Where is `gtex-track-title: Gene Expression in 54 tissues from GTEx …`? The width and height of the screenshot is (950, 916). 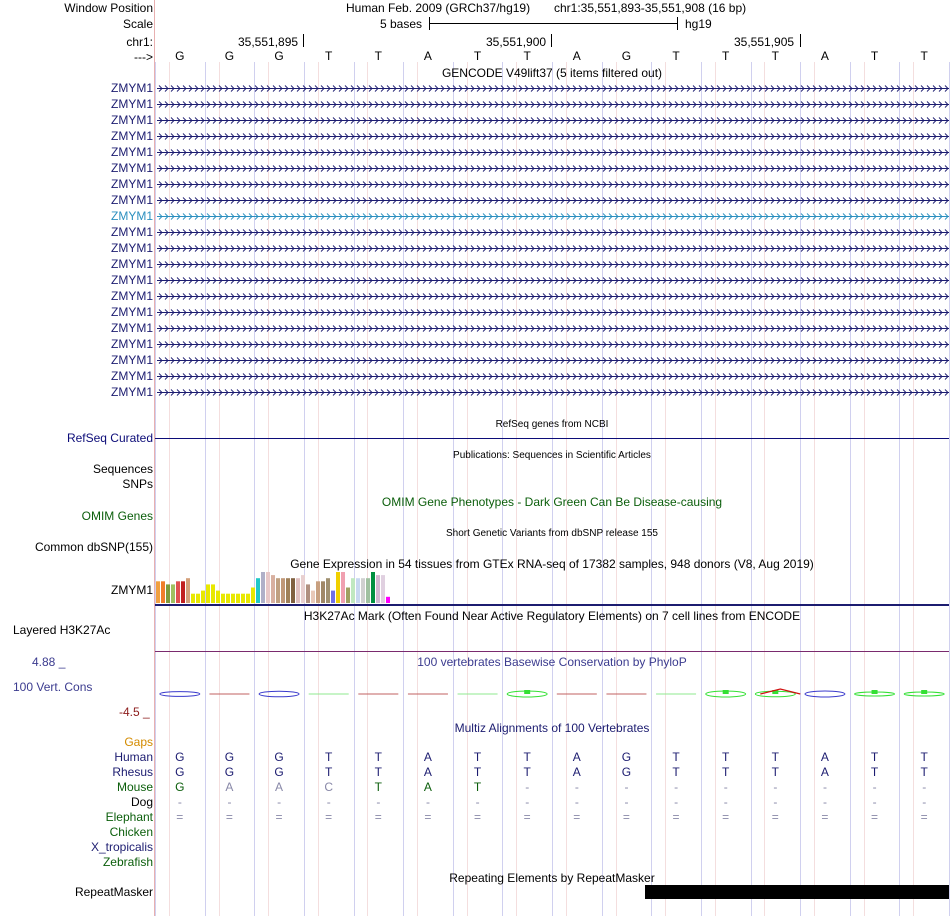 gtex-track-title: Gene Expression in 54 tissues from GTEx … is located at coordinates (552, 564).